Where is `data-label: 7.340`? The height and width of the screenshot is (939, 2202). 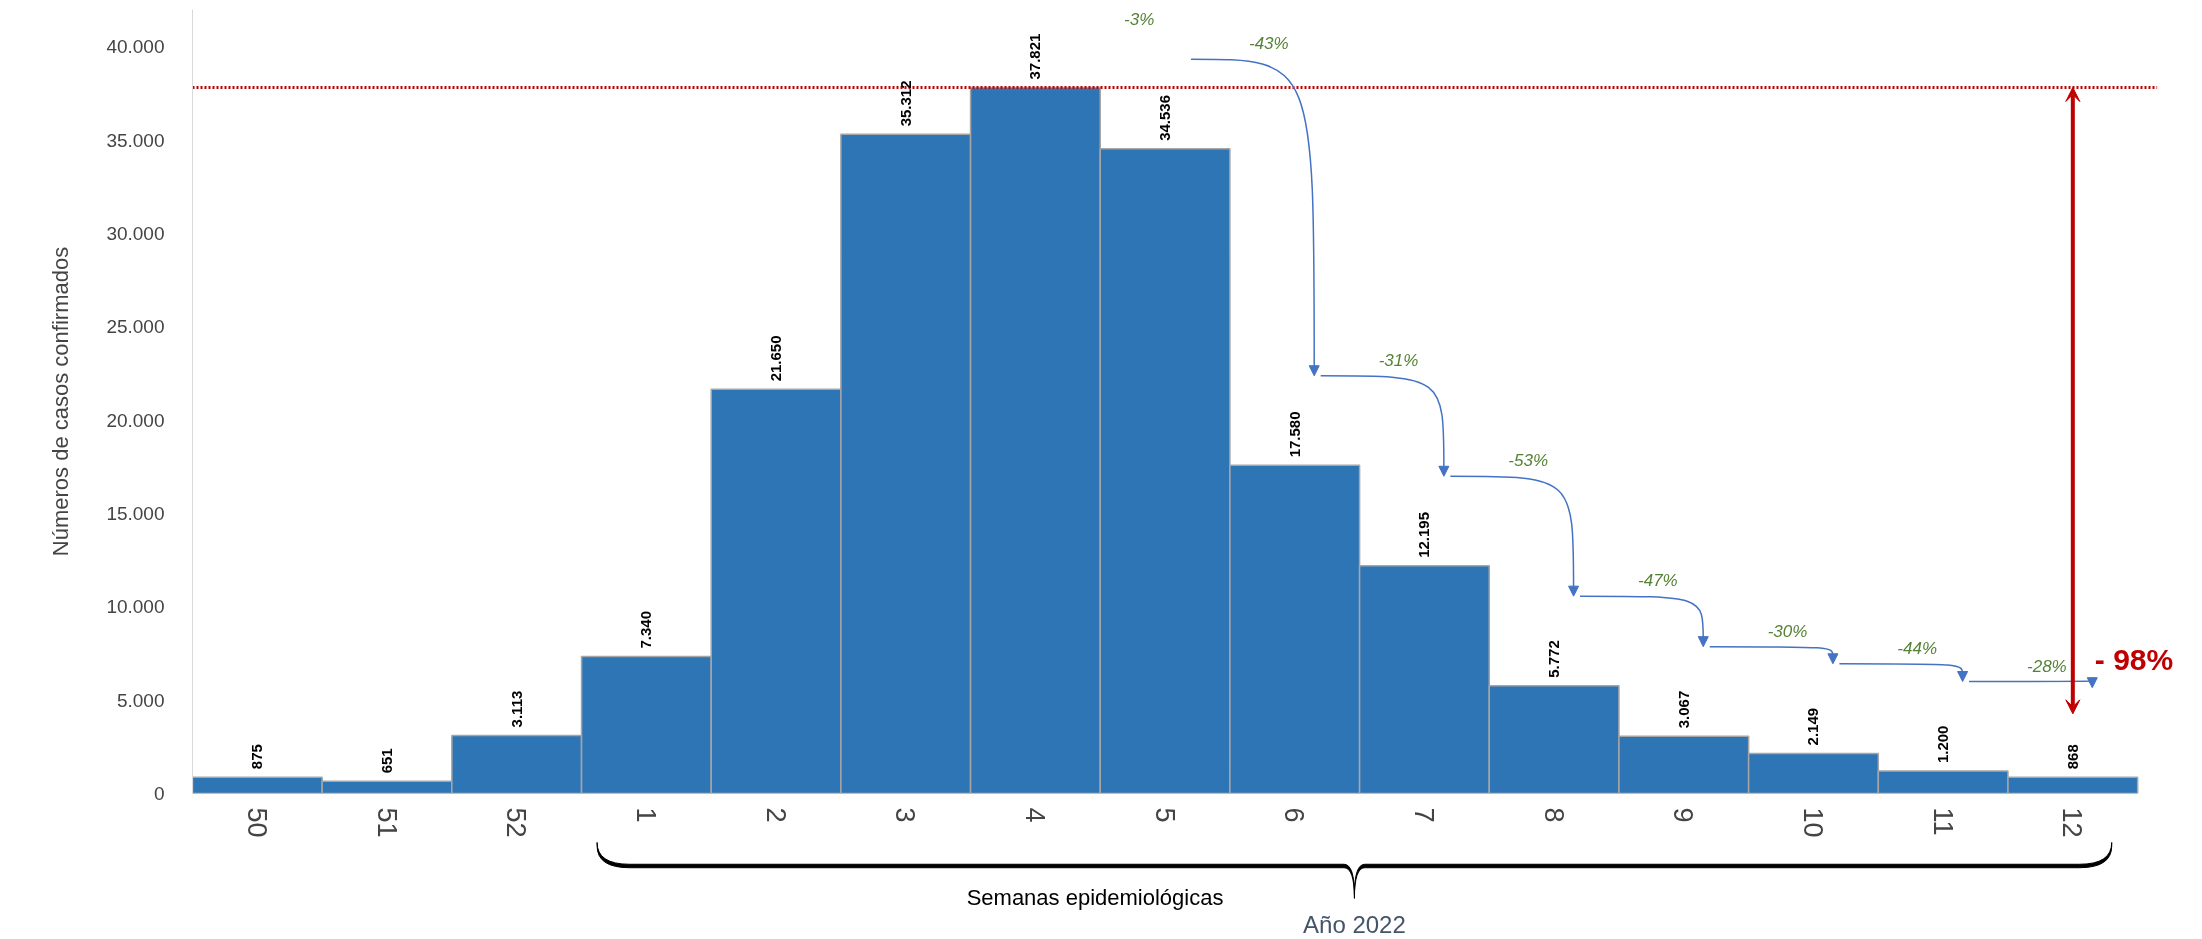
data-label: 7.340 is located at coordinates (646, 629).